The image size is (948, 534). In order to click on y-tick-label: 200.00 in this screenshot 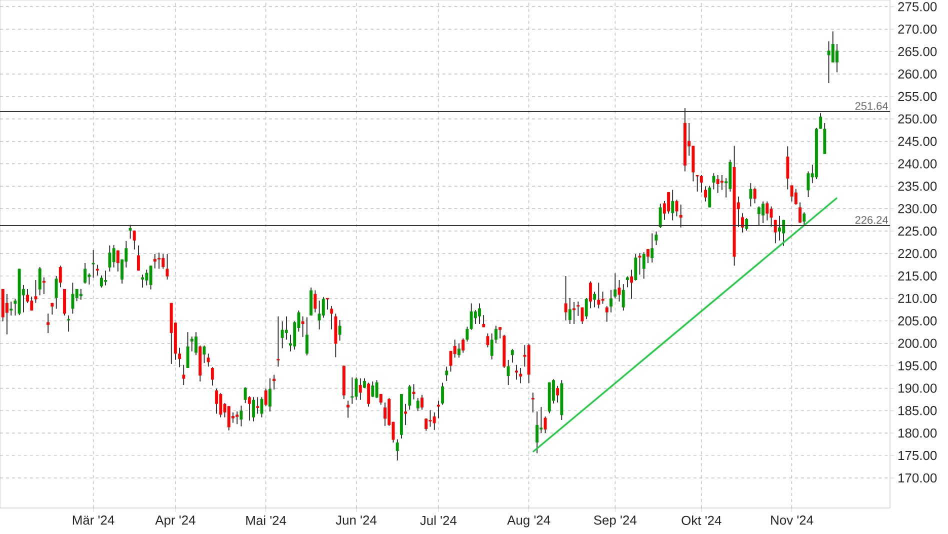, I will do `click(917, 343)`.